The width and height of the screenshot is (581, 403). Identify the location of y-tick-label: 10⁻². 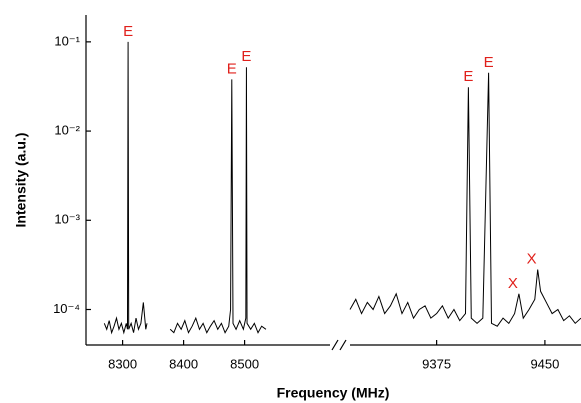
(67, 130).